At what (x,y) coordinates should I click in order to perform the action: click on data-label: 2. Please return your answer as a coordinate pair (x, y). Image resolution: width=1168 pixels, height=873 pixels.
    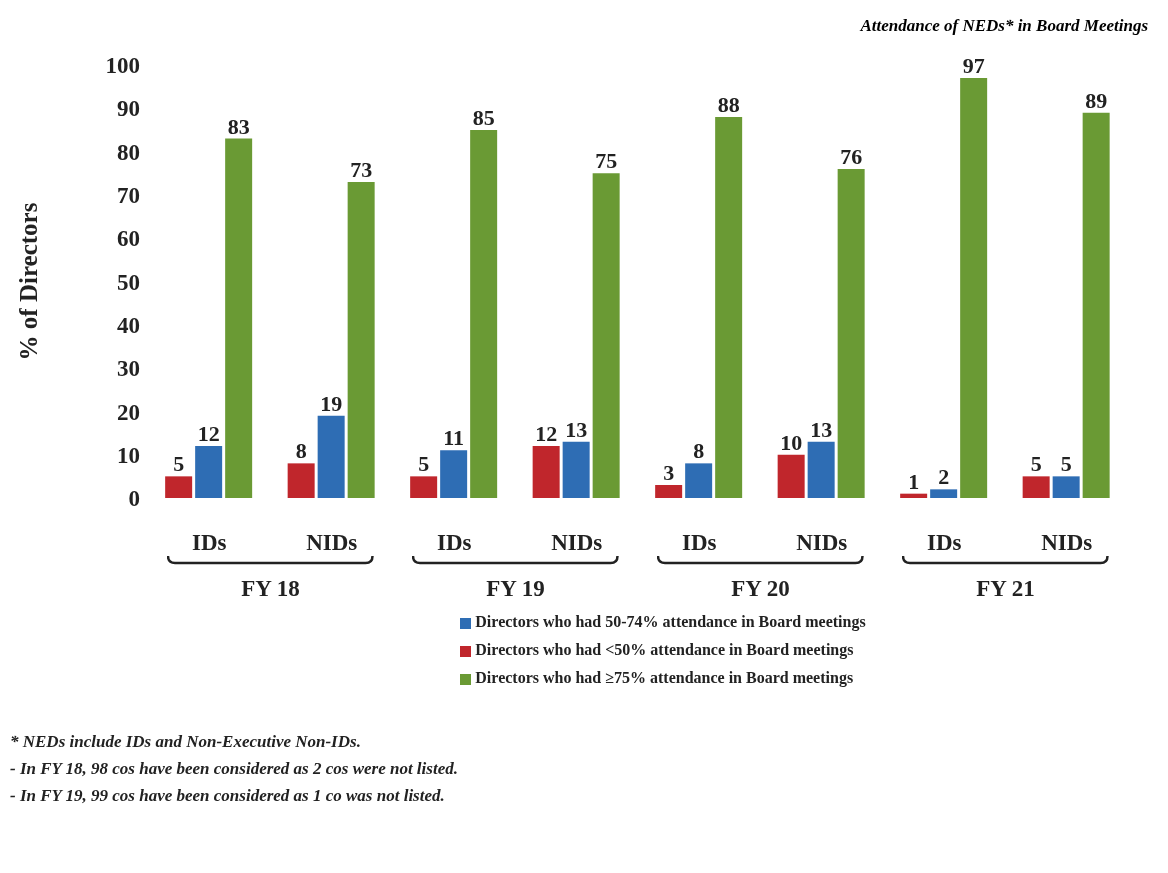
    Looking at the image, I should click on (944, 477).